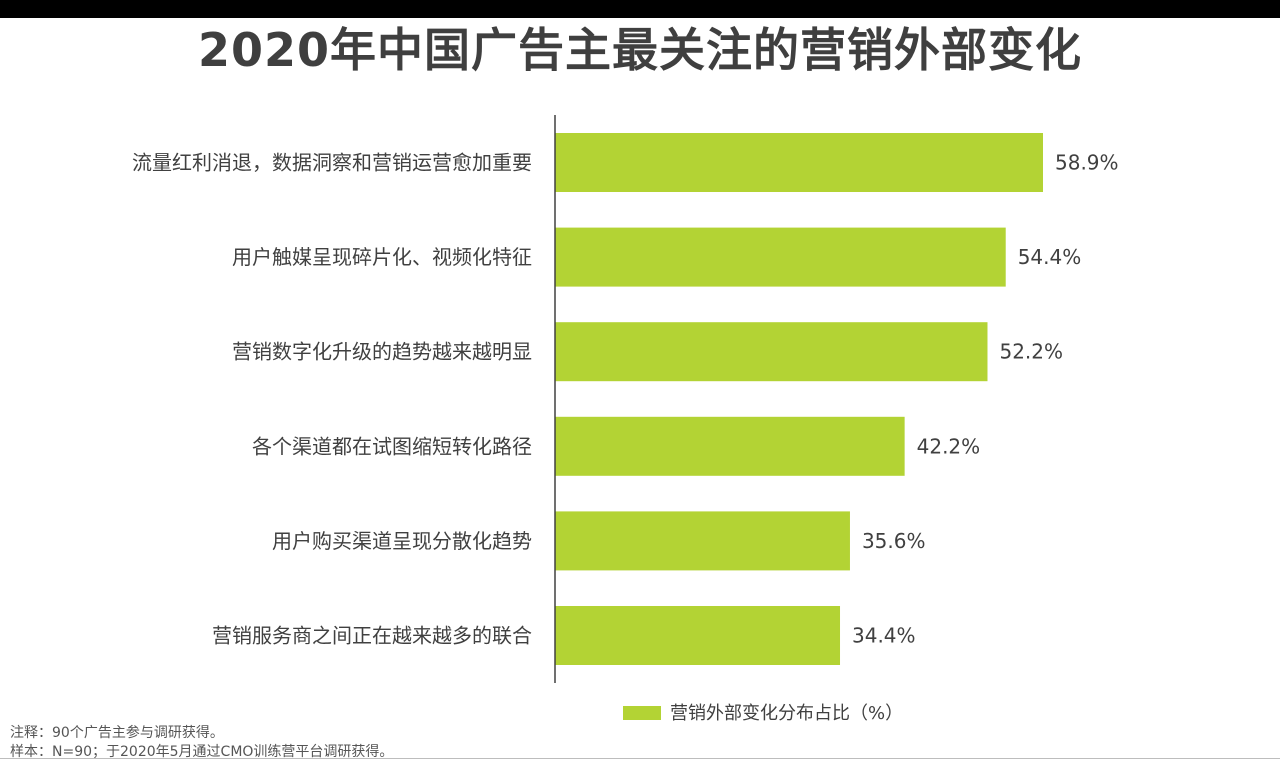 Image resolution: width=1280 pixels, height=768 pixels. Describe the element at coordinates (382, 352) in the screenshot. I see `category-label: 营销数字化升级的趋势越来越明显` at that location.